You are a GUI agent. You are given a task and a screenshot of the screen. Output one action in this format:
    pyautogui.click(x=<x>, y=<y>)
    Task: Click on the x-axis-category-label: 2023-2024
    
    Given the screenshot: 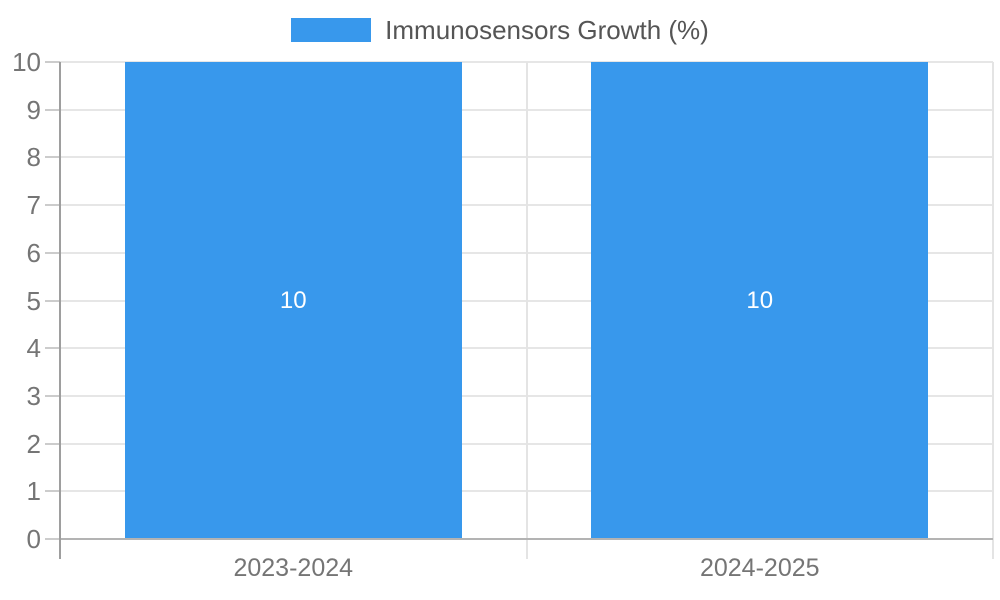 What is the action you would take?
    pyautogui.click(x=293, y=568)
    